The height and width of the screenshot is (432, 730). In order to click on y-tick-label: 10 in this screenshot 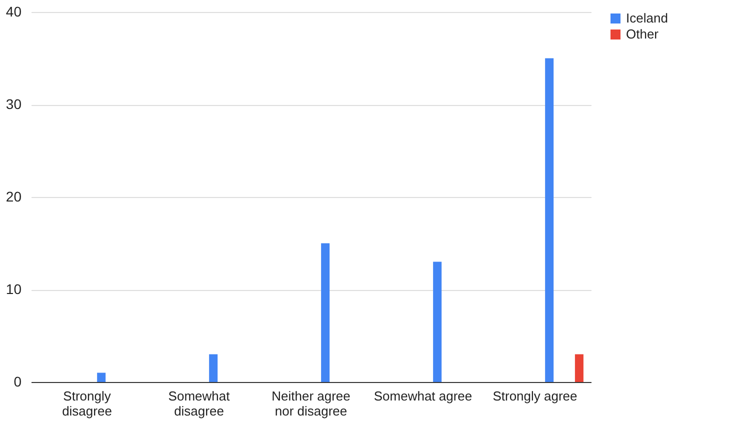, I will do `click(14, 289)`.